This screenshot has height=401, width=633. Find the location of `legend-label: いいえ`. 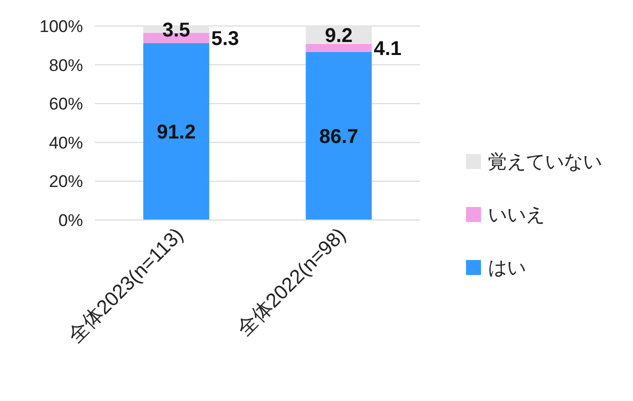

legend-label: いいえ is located at coordinates (516, 215).